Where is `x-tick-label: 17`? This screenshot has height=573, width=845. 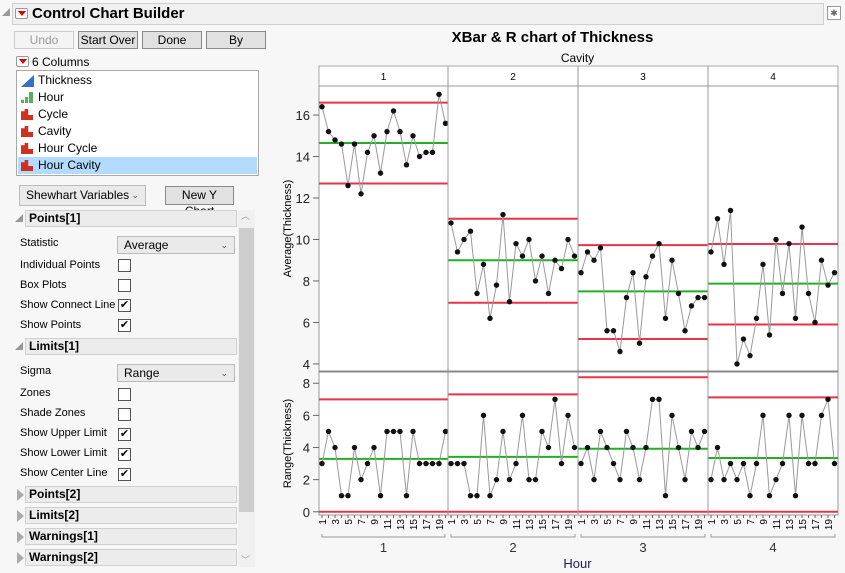
x-tick-label: 17 is located at coordinates (816, 525).